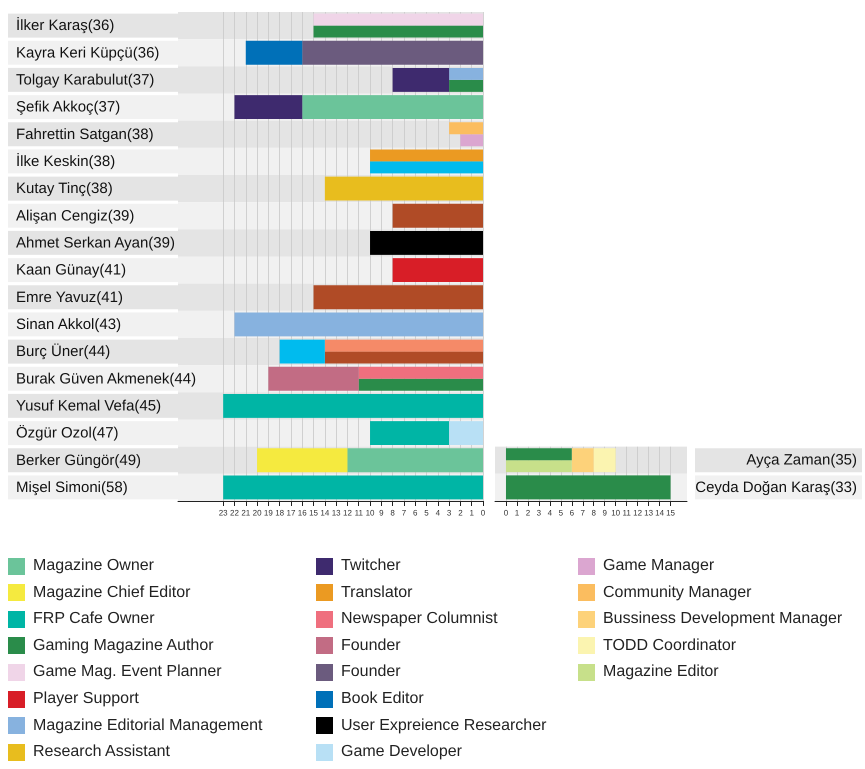  Describe the element at coordinates (63, 351) in the screenshot. I see `y-tick-label: Burç Üner(44)` at that location.